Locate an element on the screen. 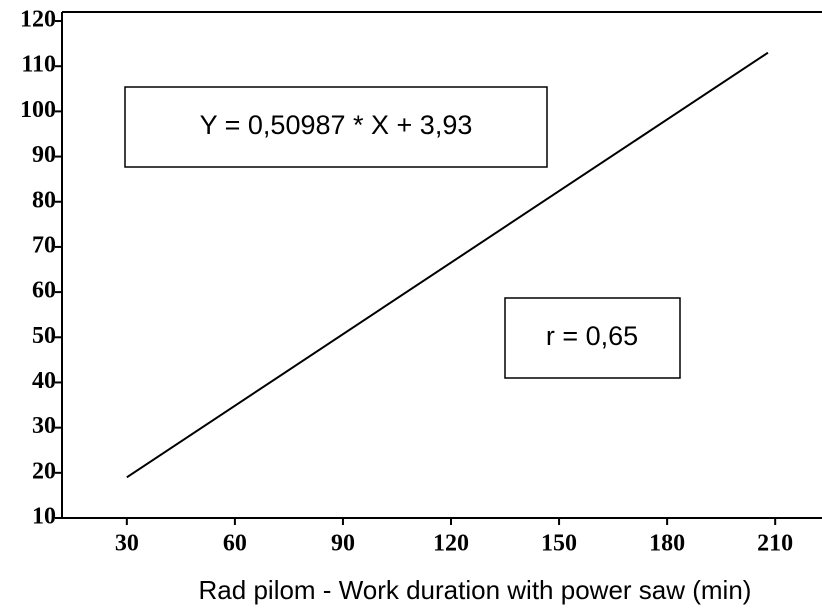 The width and height of the screenshot is (822, 611). x-tick-label: 30 is located at coordinates (127, 544).